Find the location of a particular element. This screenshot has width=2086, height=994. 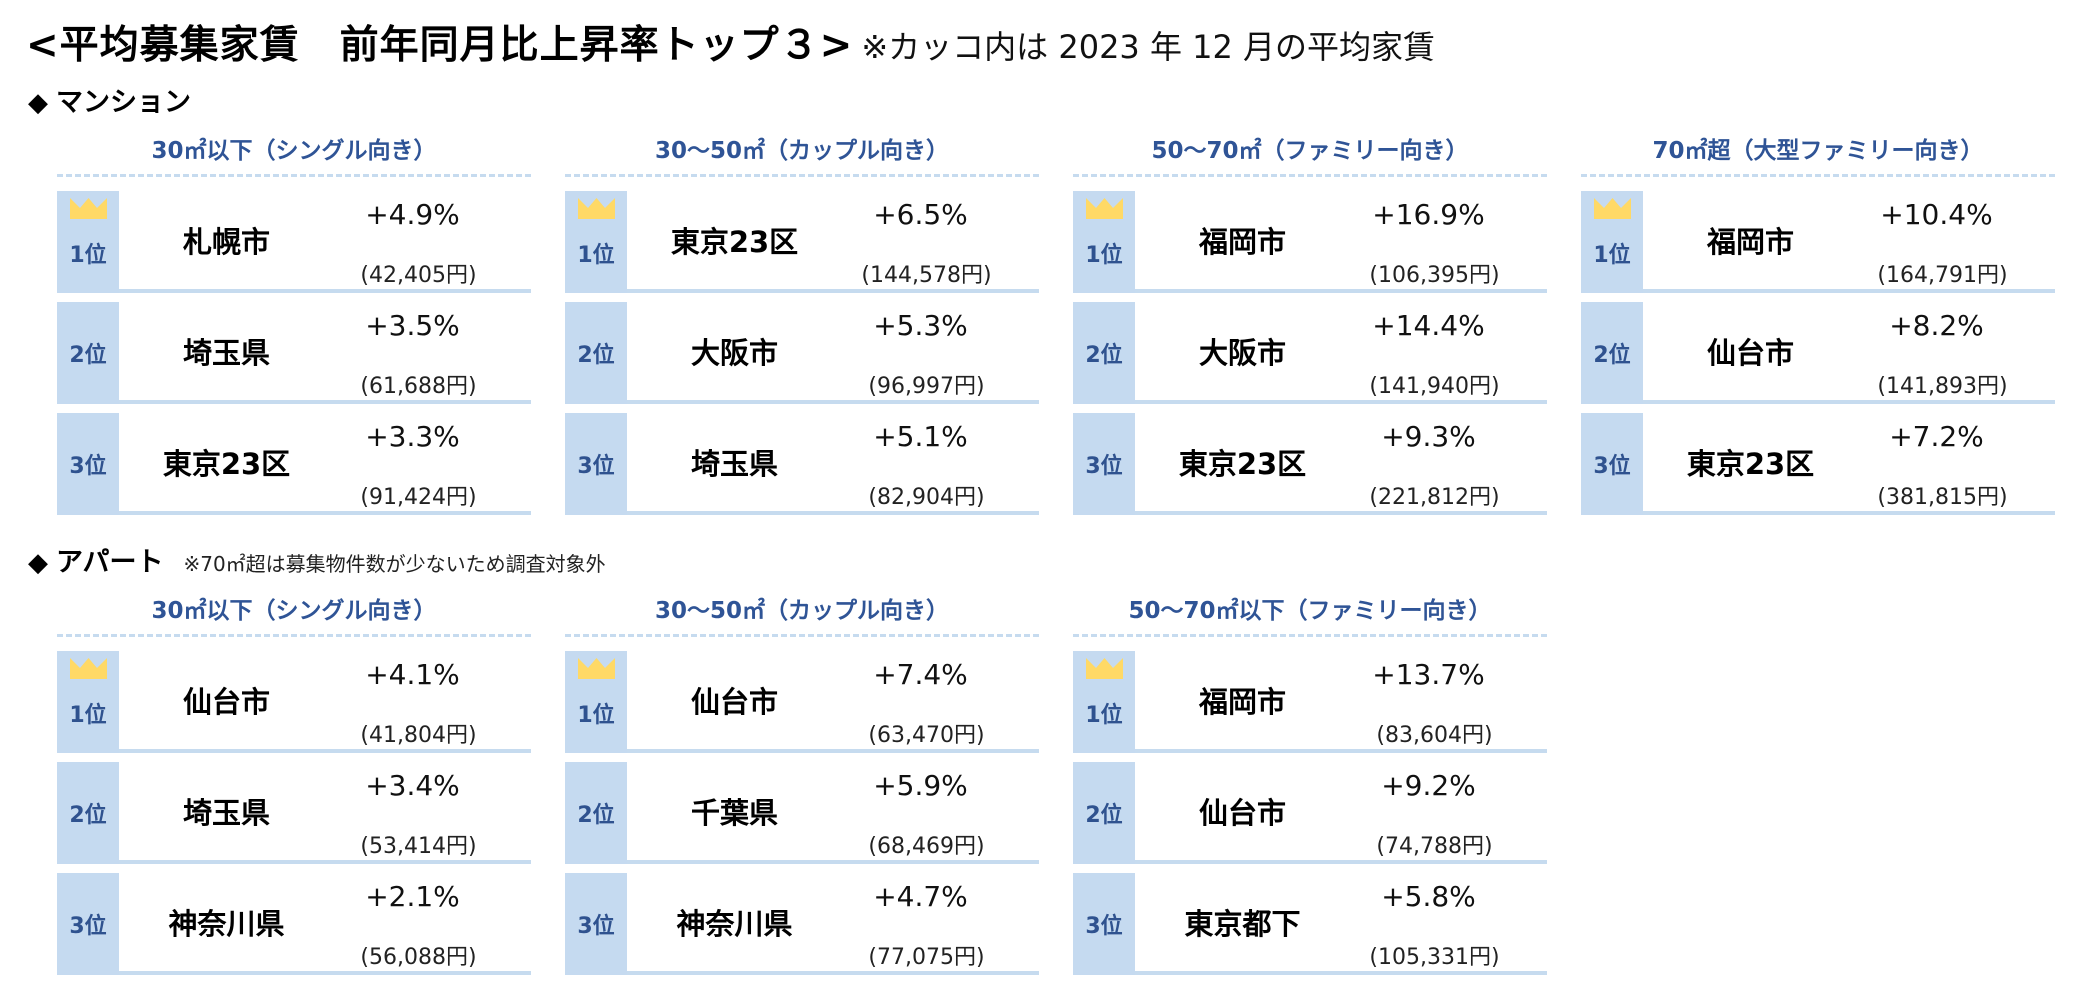

value-cell: +3.4% (53,414円) is located at coordinates (432, 811).